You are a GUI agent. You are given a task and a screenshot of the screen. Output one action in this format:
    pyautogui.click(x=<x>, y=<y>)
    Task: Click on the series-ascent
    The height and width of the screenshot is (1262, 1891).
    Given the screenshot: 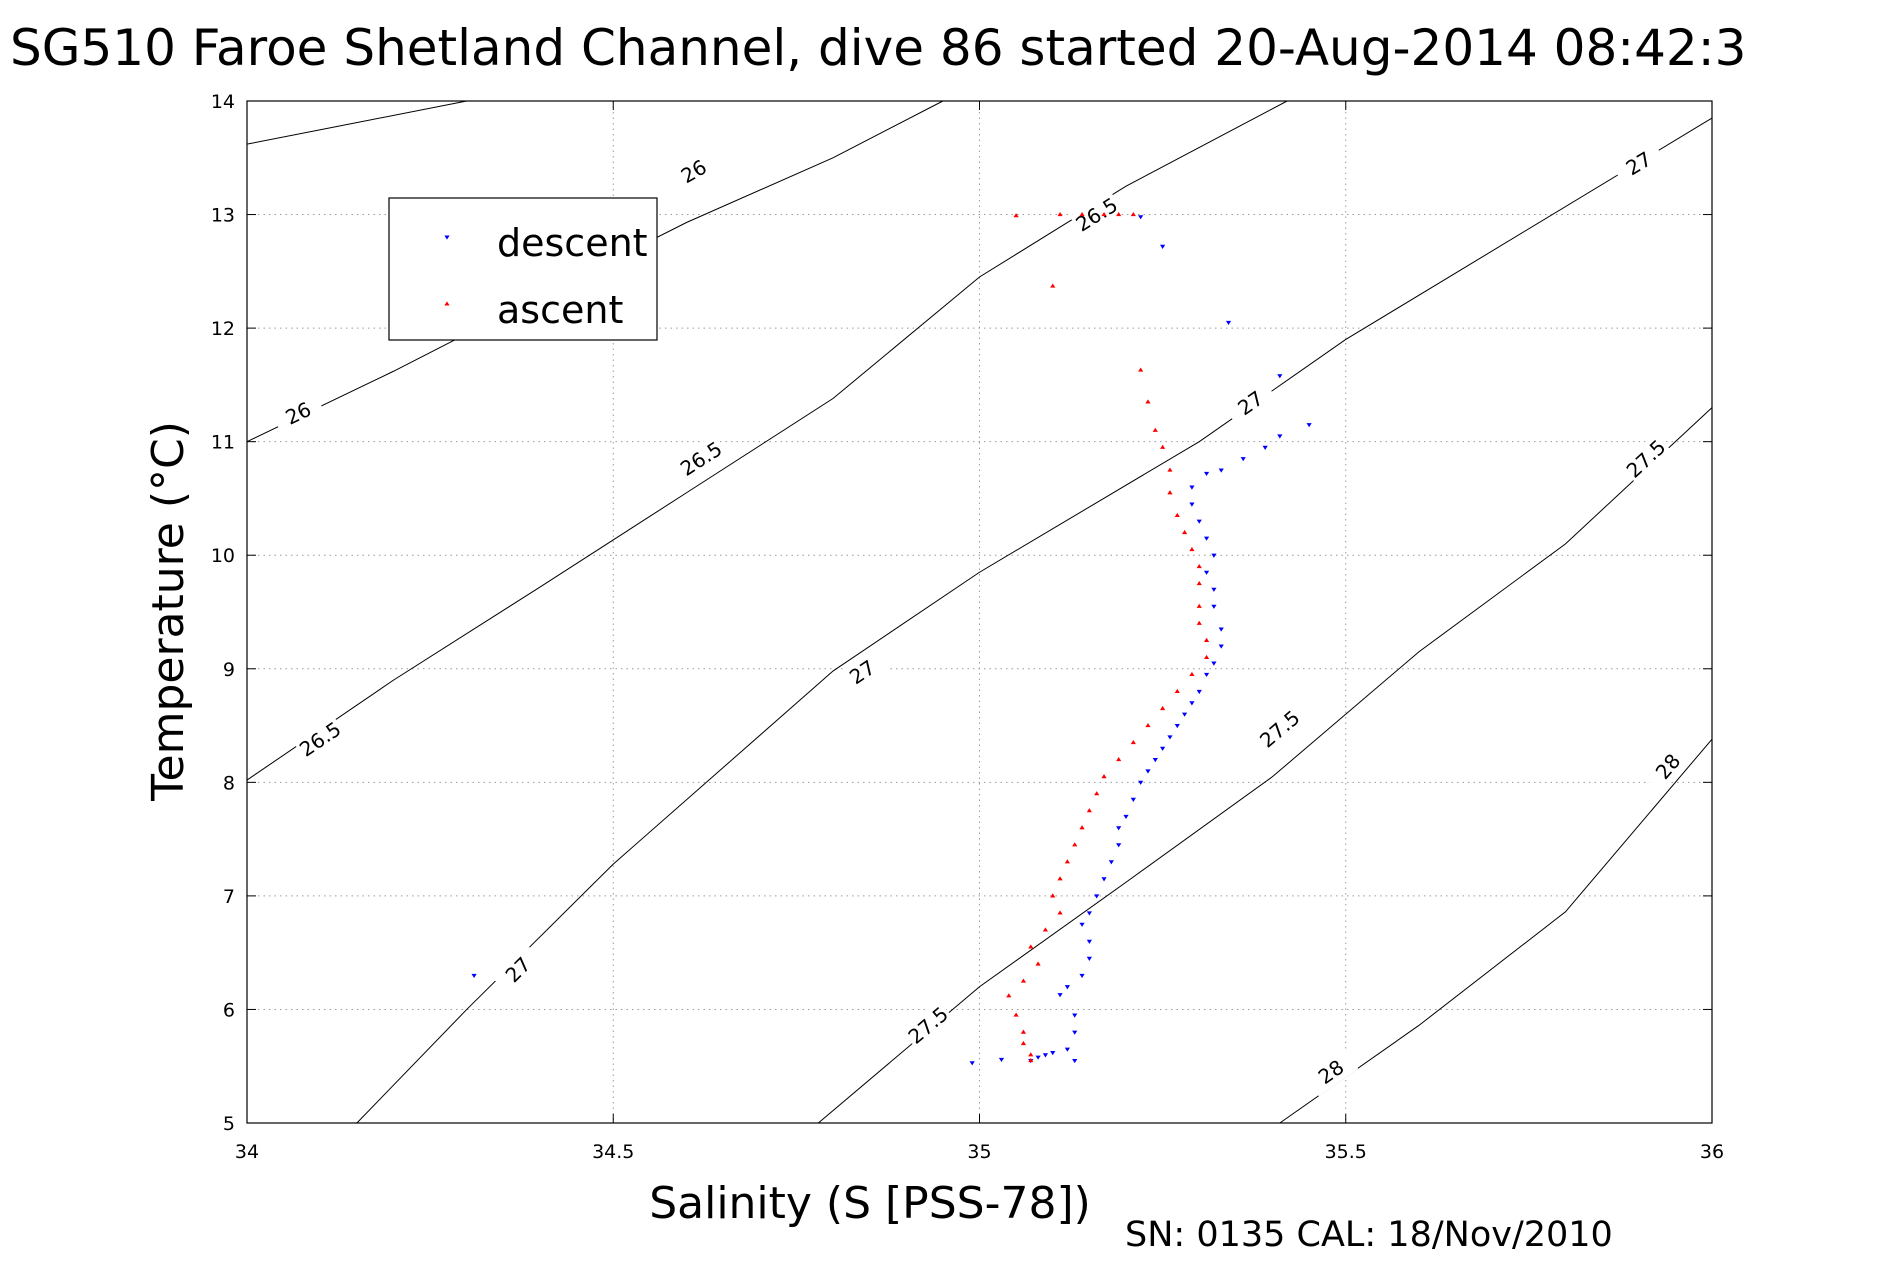 What is the action you would take?
    pyautogui.click(x=1108, y=637)
    